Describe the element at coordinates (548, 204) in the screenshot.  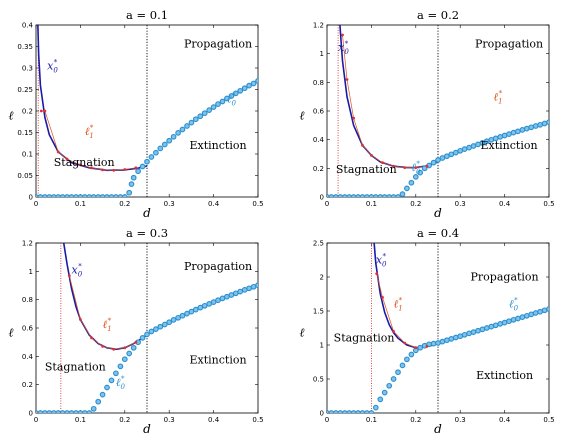
I see `x-tick-label: 0.5` at that location.